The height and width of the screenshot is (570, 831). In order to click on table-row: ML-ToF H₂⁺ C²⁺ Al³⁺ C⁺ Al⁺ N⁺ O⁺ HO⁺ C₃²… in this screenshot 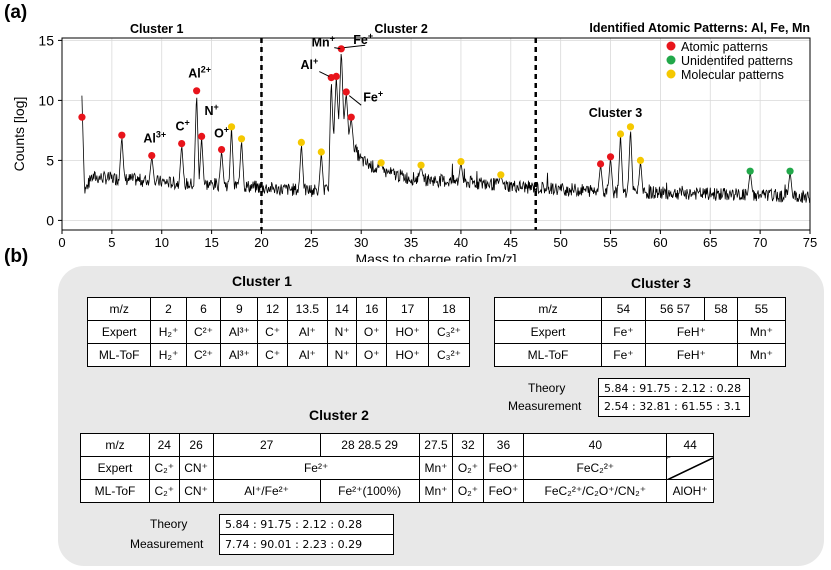, I will do `click(278, 355)`.